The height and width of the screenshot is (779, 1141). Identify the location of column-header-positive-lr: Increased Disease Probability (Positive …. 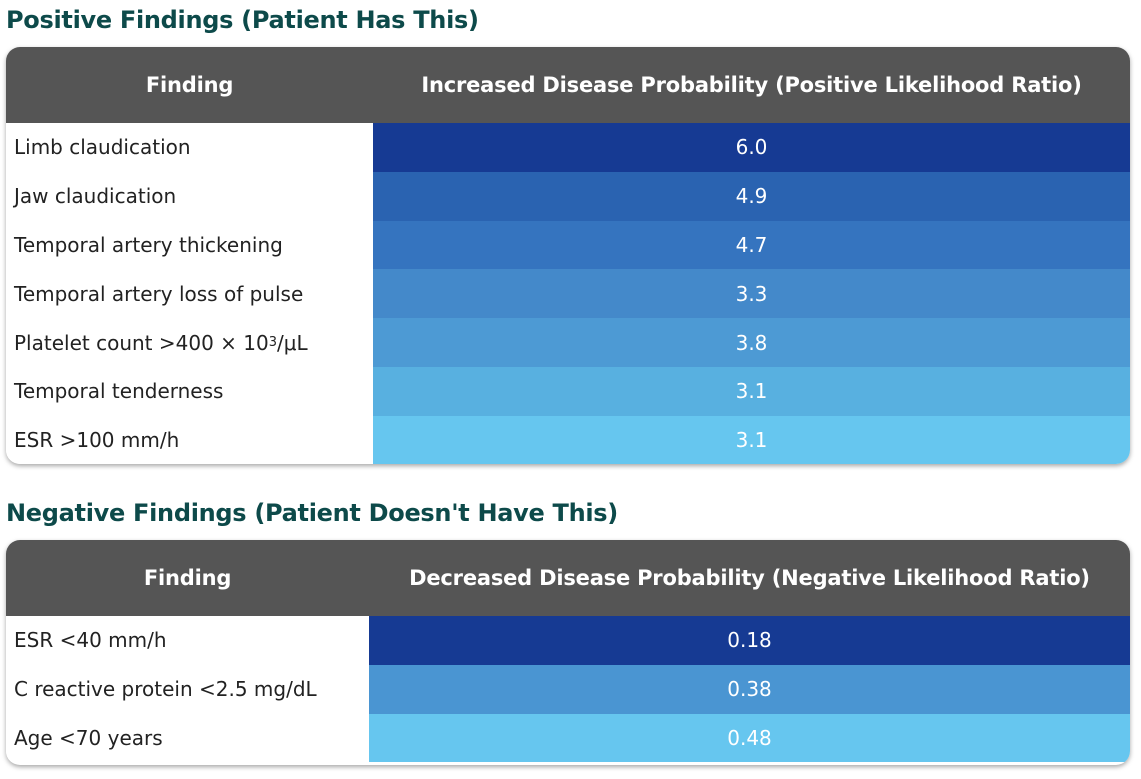
(751, 85).